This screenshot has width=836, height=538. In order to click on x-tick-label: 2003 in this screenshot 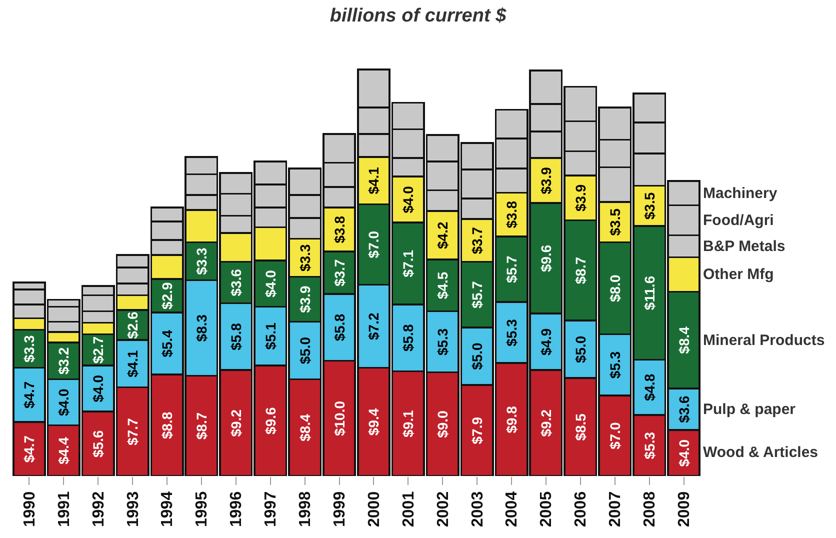, I will do `click(477, 509)`.